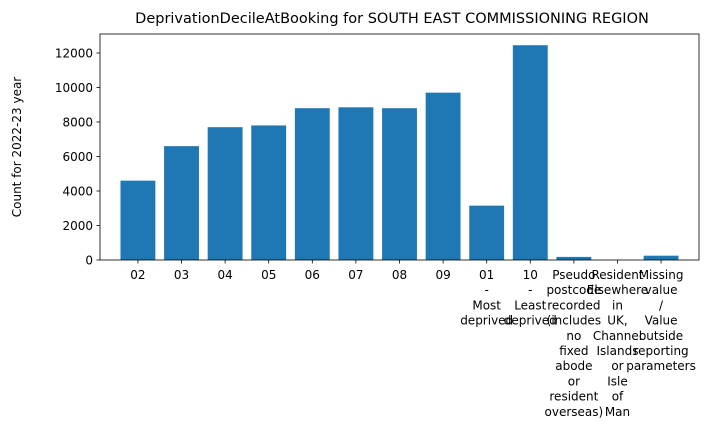 The image size is (713, 439). Describe the element at coordinates (74, 88) in the screenshot. I see `y-tick-label: 10000` at that location.